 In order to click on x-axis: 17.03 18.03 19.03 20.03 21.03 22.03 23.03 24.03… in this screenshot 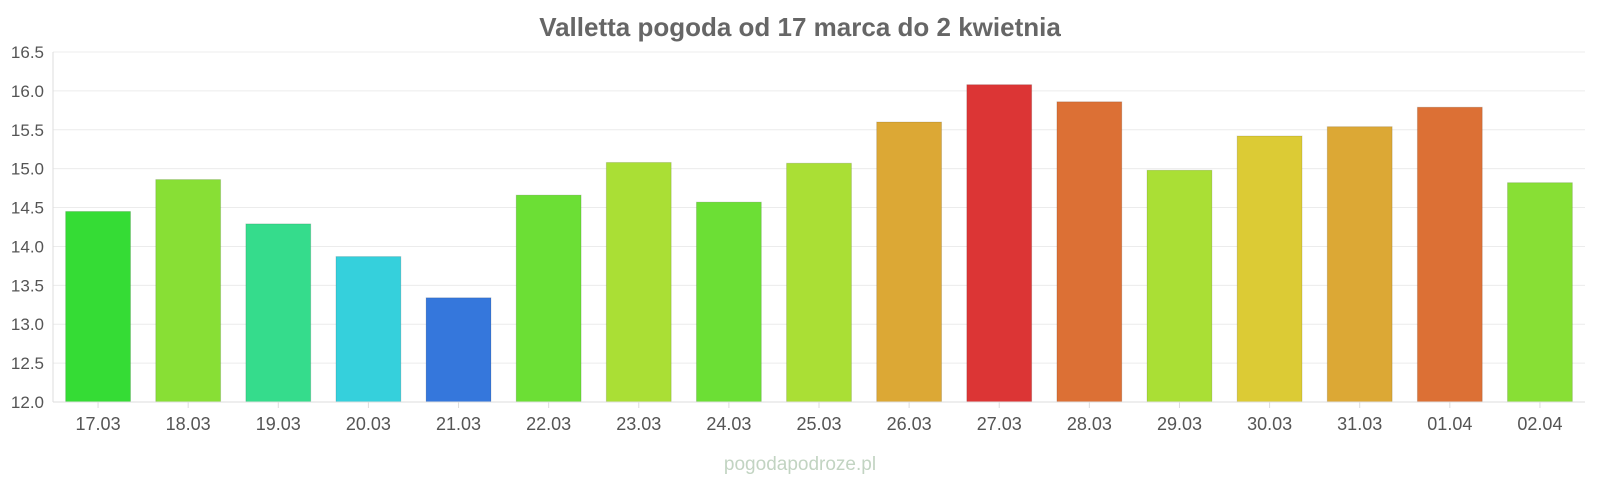, I will do `click(819, 417)`.